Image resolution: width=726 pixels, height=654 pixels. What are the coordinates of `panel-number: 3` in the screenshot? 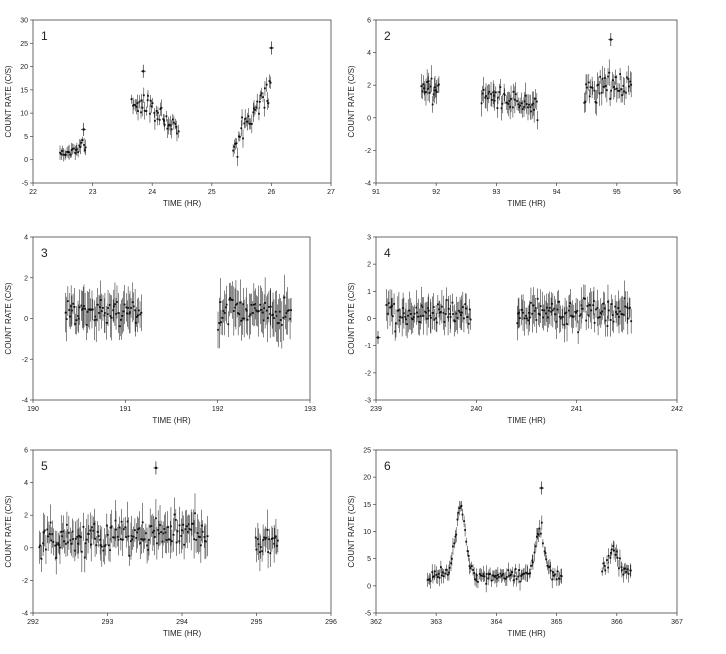 It's located at (44, 253).